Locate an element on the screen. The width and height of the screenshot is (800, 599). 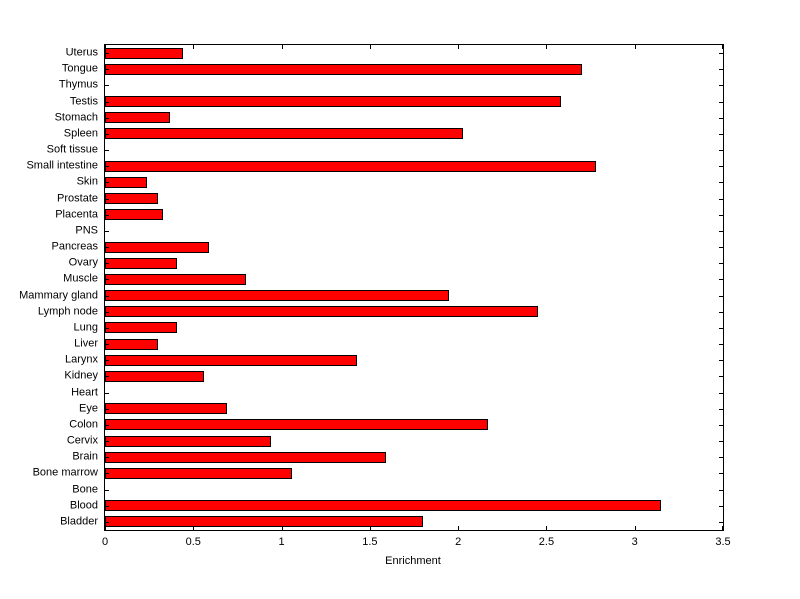
x-tick-label: 0.5 is located at coordinates (193, 542).